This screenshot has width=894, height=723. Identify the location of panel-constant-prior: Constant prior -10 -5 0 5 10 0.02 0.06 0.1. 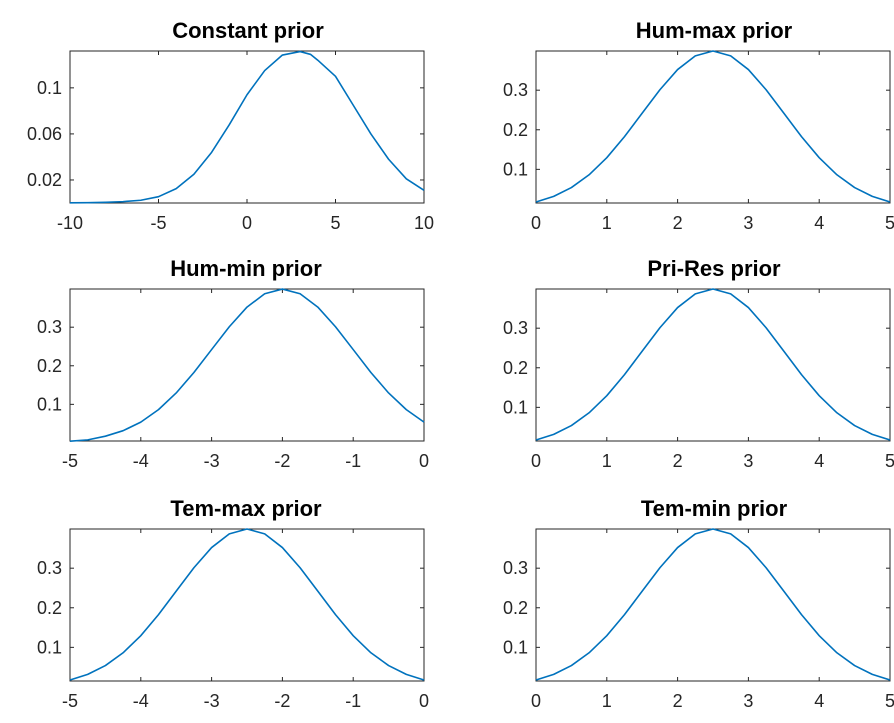
(230, 125).